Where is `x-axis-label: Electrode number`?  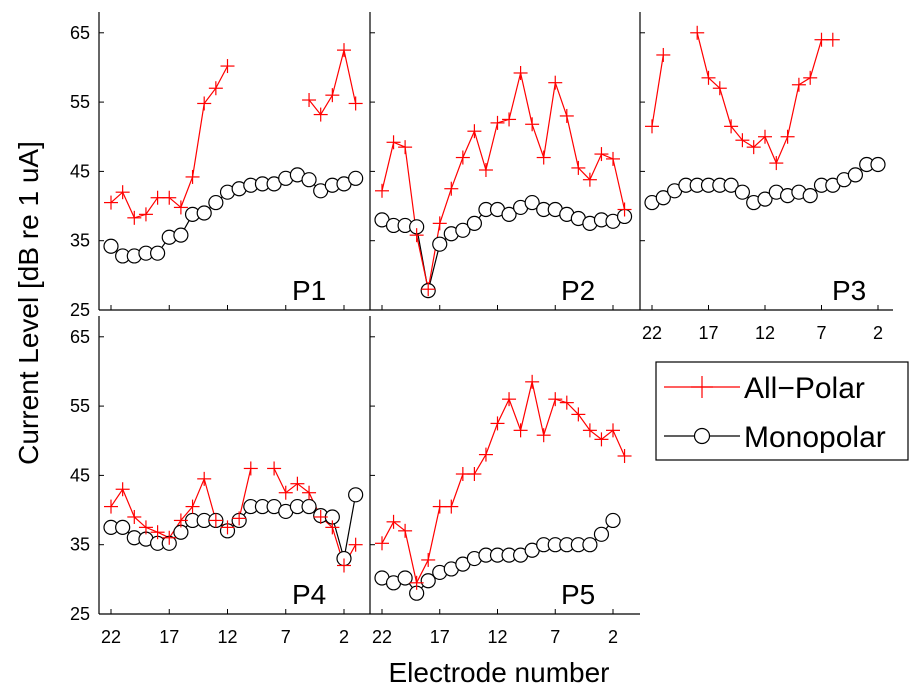
x-axis-label: Electrode number is located at coordinates (498, 672).